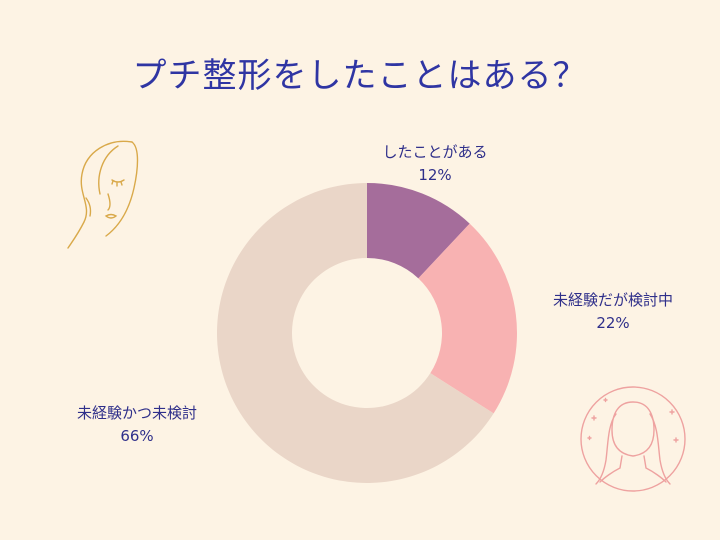 The image size is (720, 540). I want to click on slice-name: 未経験かつ未検討, so click(136, 413).